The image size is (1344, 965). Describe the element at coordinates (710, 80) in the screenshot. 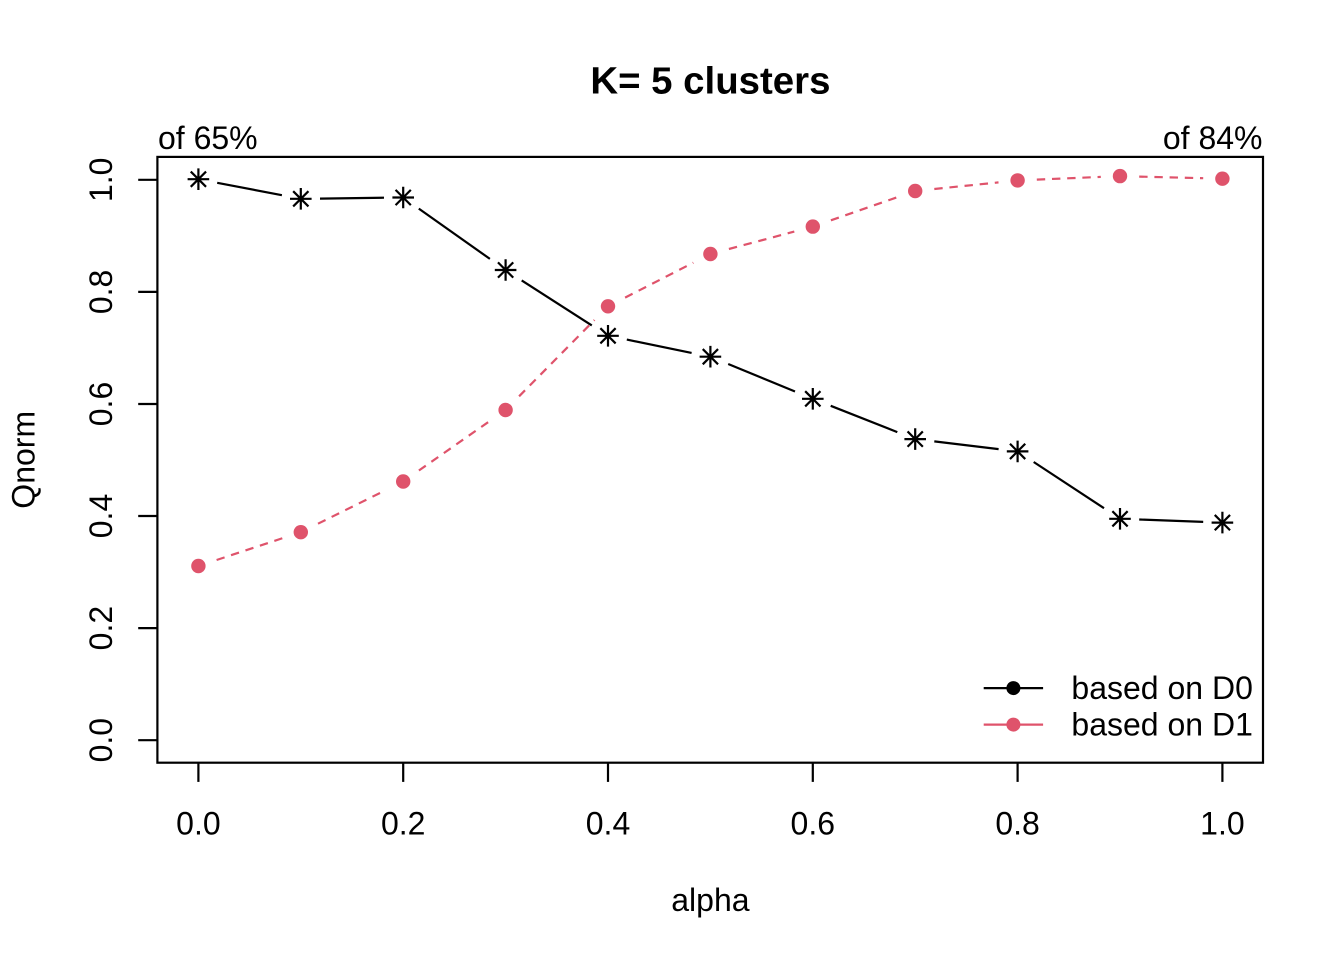

I see `svg-text: K= 5 clusters` at that location.